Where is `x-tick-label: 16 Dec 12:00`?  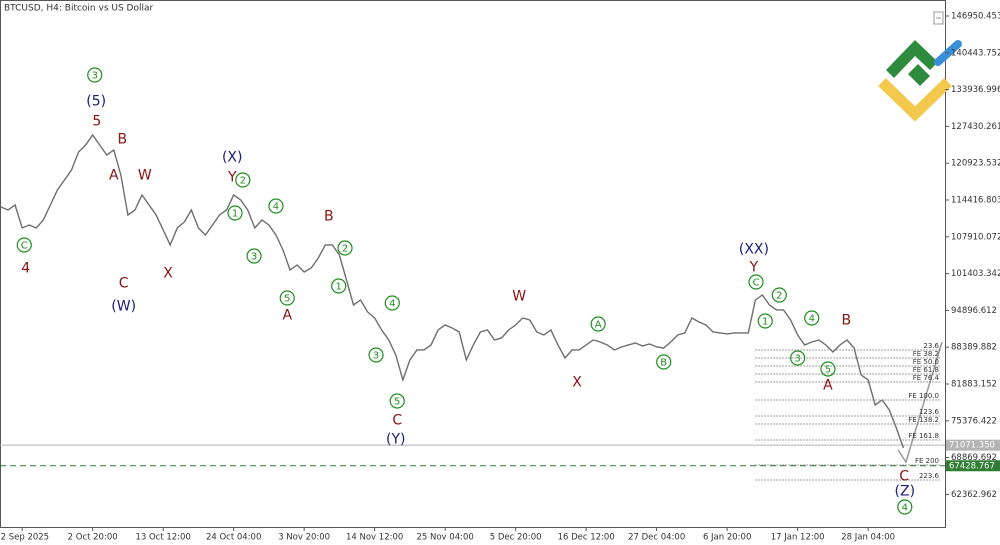
x-tick-label: 16 Dec 12:00 is located at coordinates (586, 538).